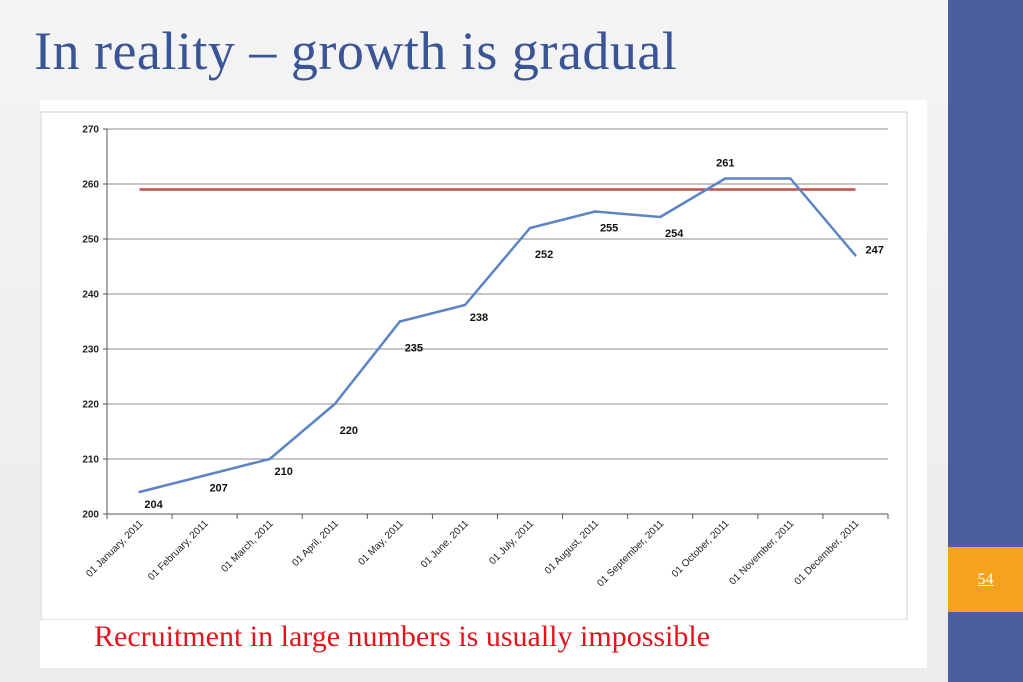 Image resolution: width=1023 pixels, height=682 pixels. Describe the element at coordinates (572, 547) in the screenshot. I see `x-tick-label: 01 August, 2011` at that location.